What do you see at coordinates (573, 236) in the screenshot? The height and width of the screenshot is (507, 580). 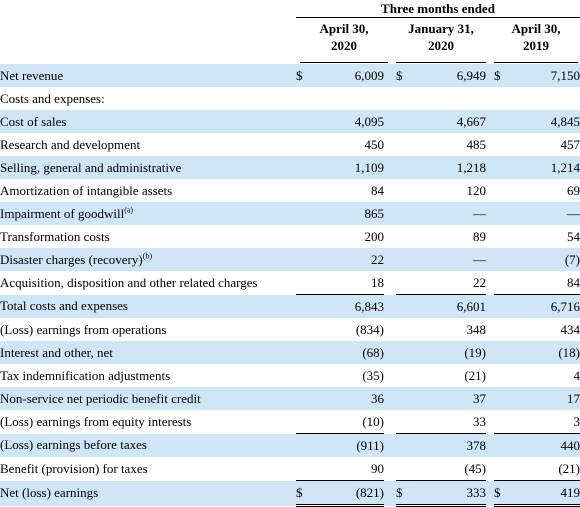 I see `value-cell: 54` at bounding box center [573, 236].